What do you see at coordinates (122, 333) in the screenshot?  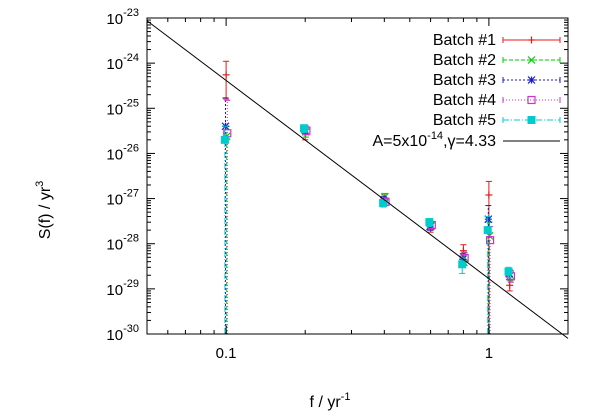 I see `y-tick-label: 10-30` at bounding box center [122, 333].